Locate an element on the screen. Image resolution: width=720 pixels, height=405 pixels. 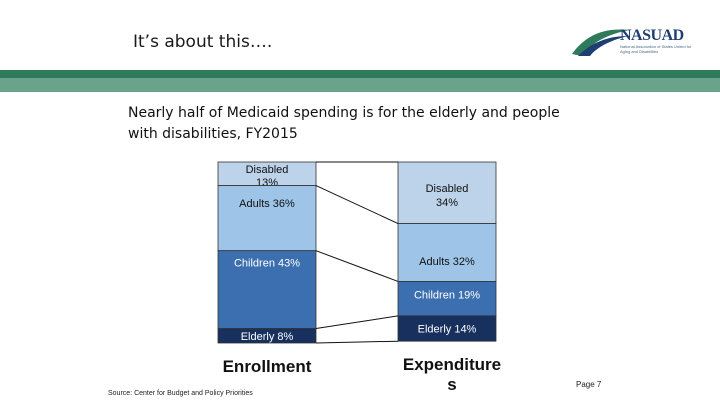
page-number: Page 7 is located at coordinates (589, 384).